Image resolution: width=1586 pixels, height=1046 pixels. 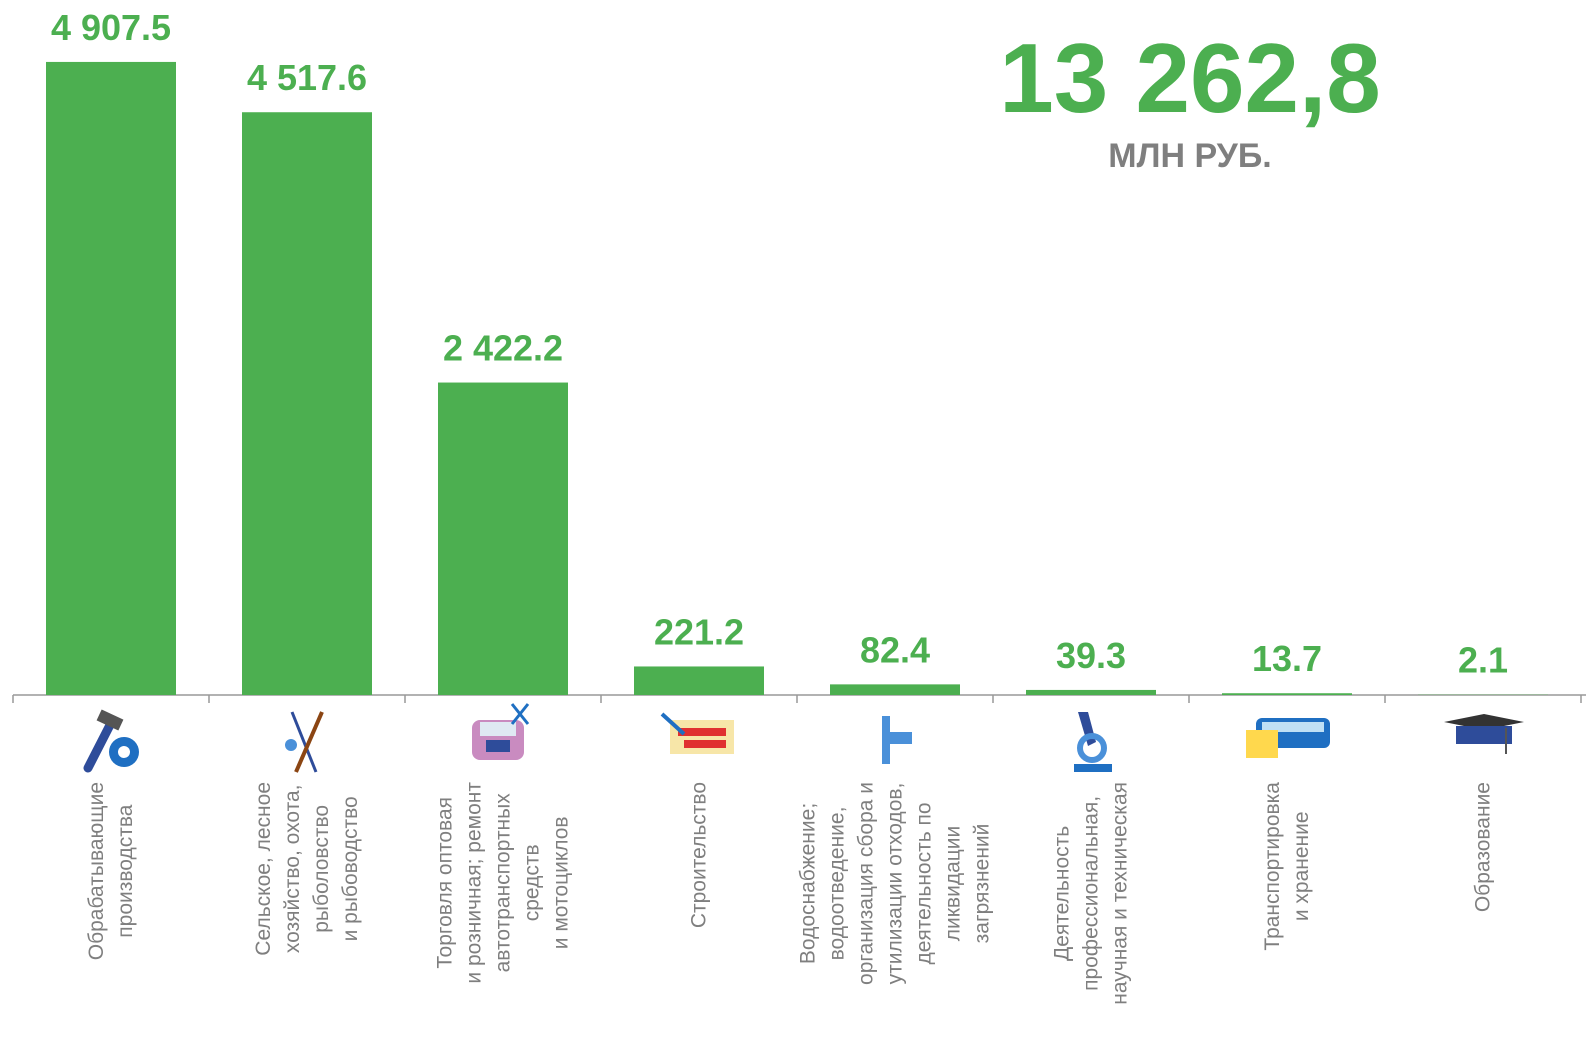 I want to click on value-label: 82.4, so click(x=895, y=649).